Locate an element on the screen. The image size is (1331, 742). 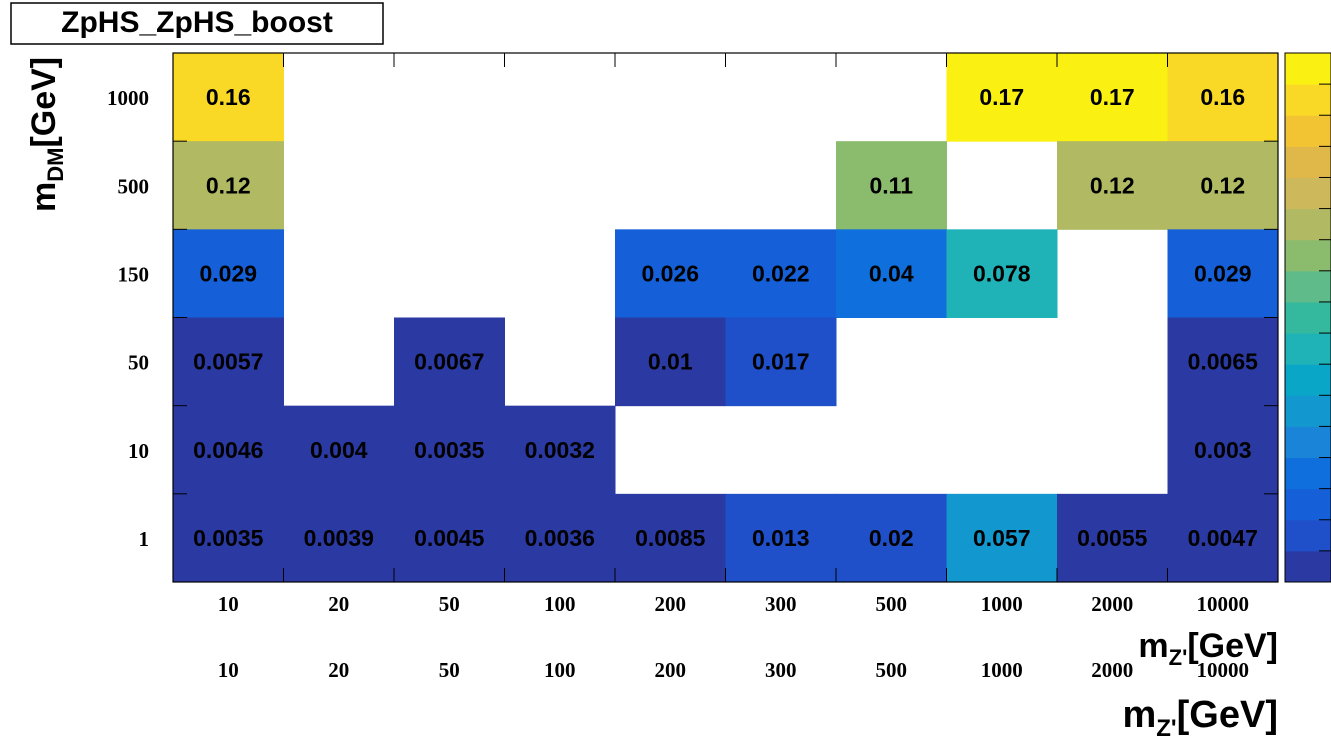
cell-label-50-50: 0.0067 is located at coordinates (449, 362).